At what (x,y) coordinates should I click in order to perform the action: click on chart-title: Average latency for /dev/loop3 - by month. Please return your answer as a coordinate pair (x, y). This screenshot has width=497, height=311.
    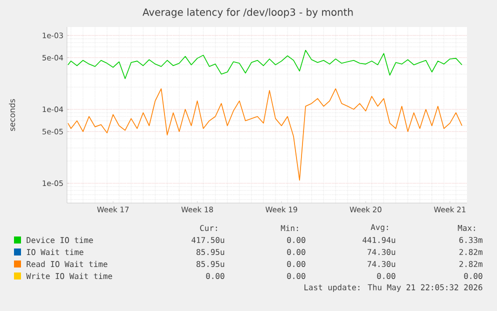
    Looking at the image, I should click on (247, 13).